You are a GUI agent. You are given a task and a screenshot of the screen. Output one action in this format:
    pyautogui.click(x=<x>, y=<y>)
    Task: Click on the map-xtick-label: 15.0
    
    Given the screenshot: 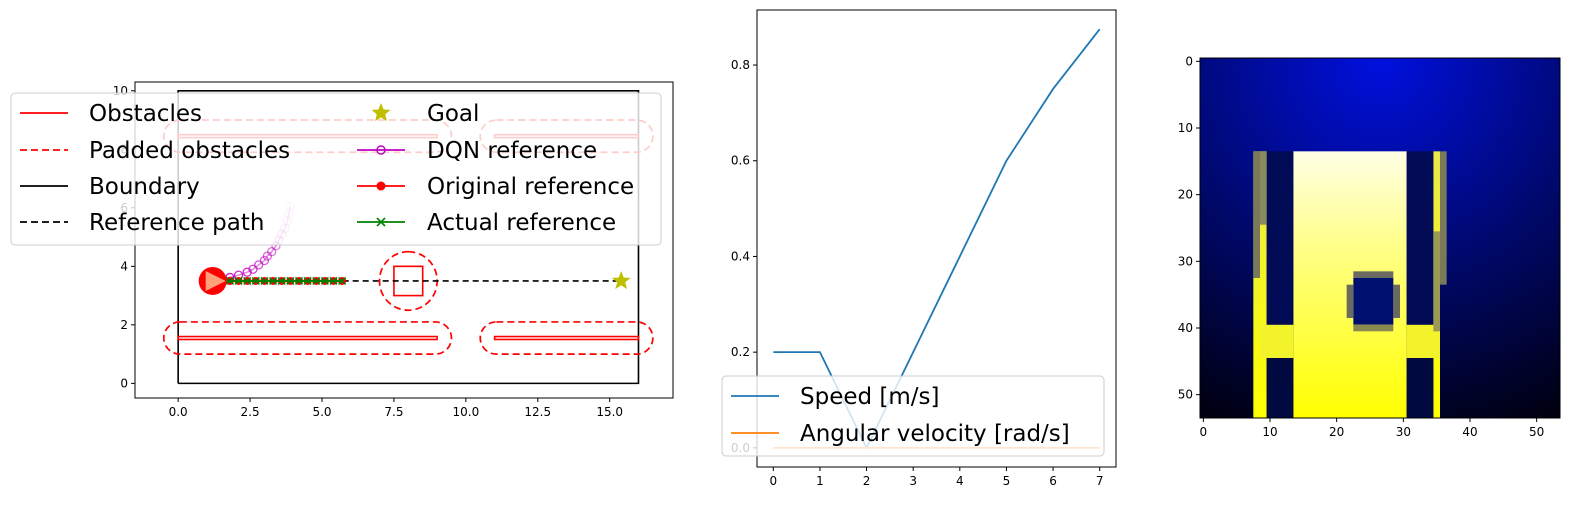 What is the action you would take?
    pyautogui.click(x=609, y=412)
    